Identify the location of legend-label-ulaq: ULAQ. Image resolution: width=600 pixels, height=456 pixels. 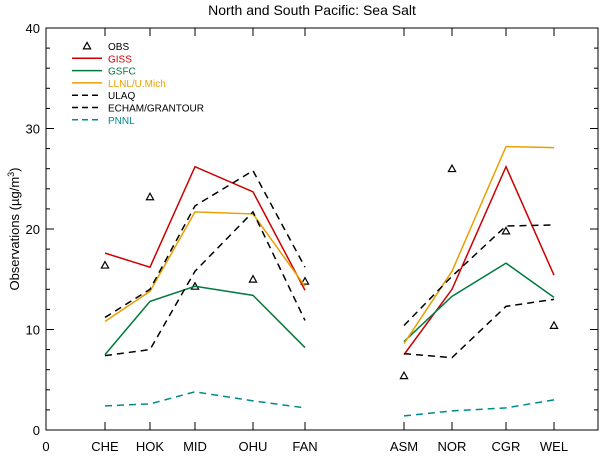
(121, 96).